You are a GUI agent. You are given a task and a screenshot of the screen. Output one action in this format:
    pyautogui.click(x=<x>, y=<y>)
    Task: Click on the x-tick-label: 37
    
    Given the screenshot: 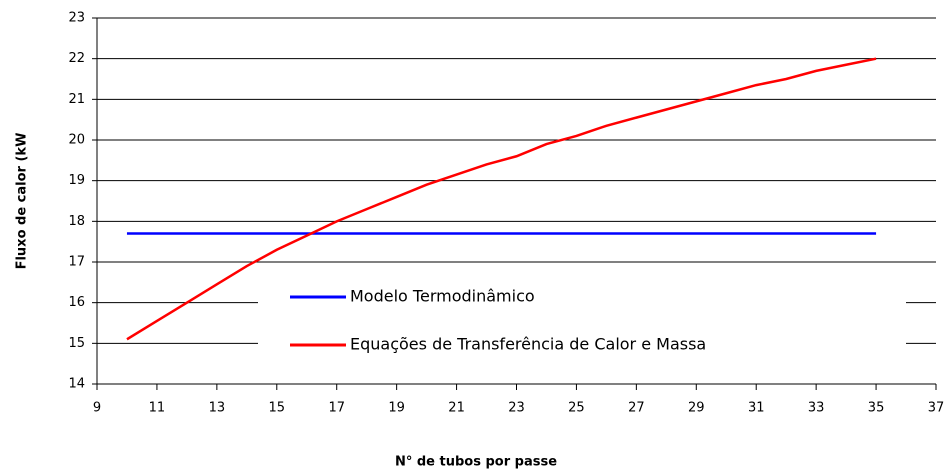 What is the action you would take?
    pyautogui.click(x=936, y=408)
    